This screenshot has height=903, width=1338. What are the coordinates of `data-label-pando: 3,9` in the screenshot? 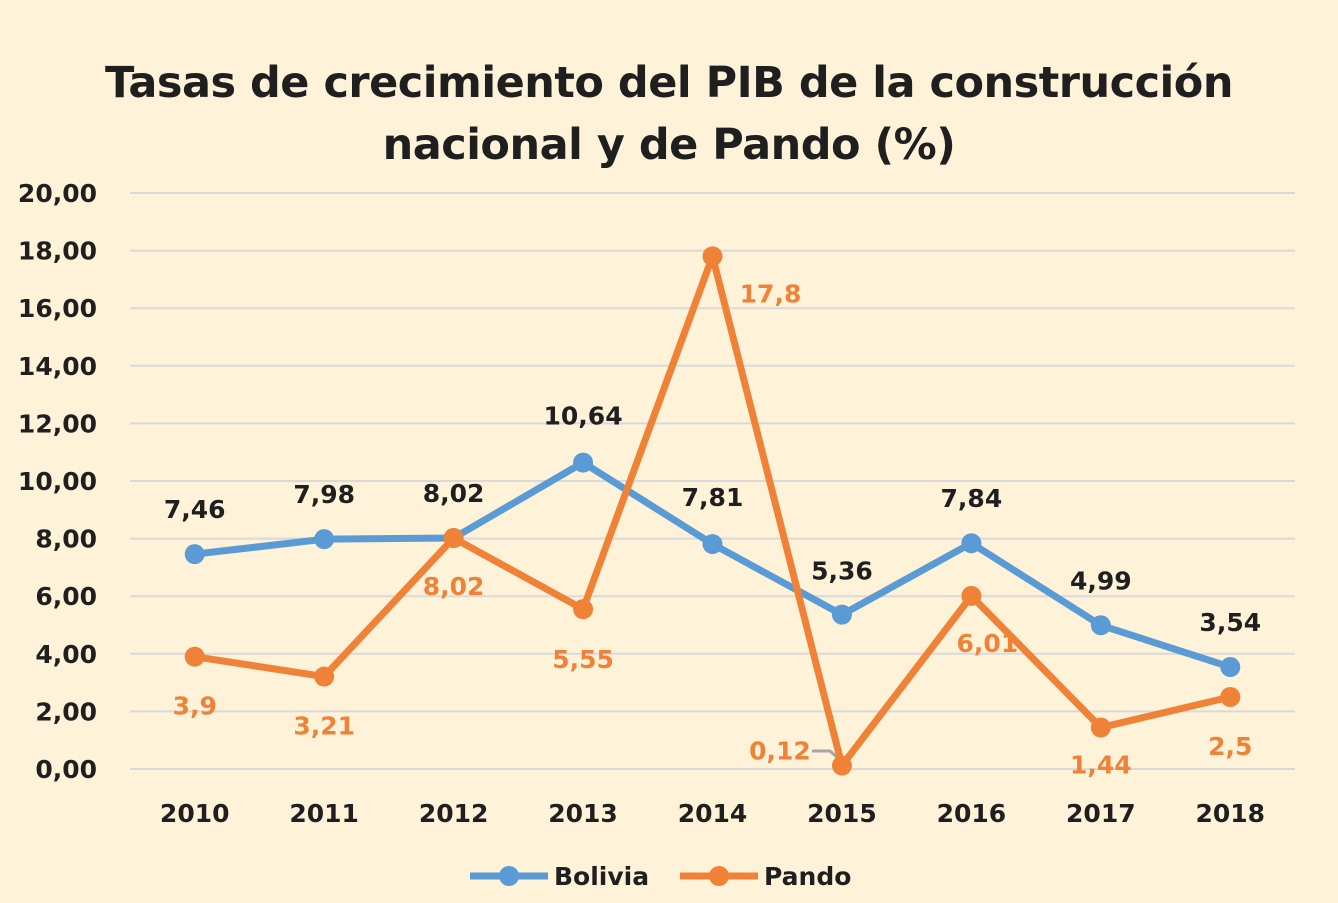 It's located at (195, 706).